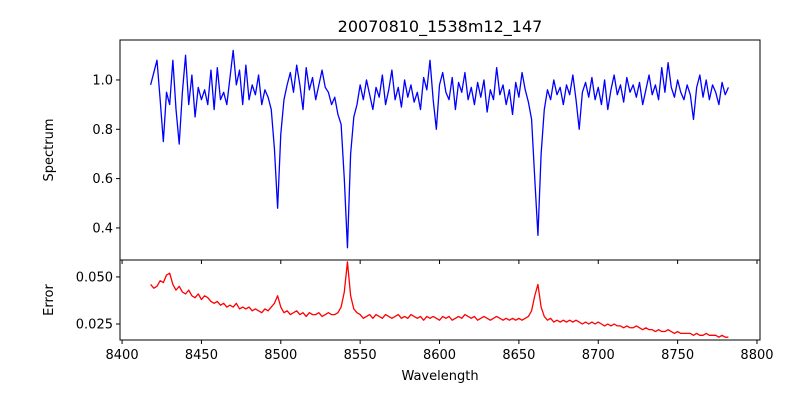 The width and height of the screenshot is (800, 404). I want to click on error-xtick-label: 8750, so click(677, 355).